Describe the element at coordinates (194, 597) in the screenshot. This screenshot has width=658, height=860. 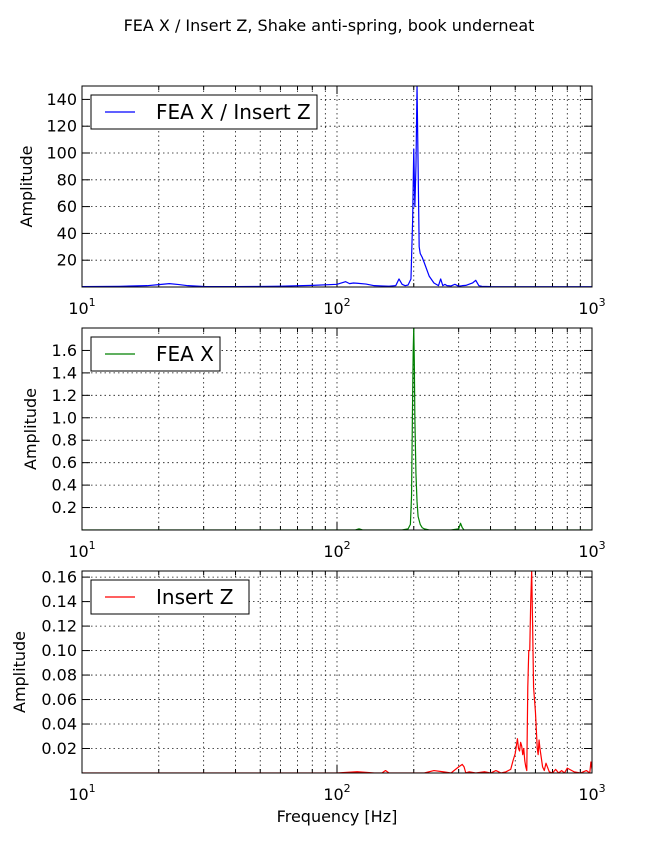
I see `legend-label: Insert Z` at that location.